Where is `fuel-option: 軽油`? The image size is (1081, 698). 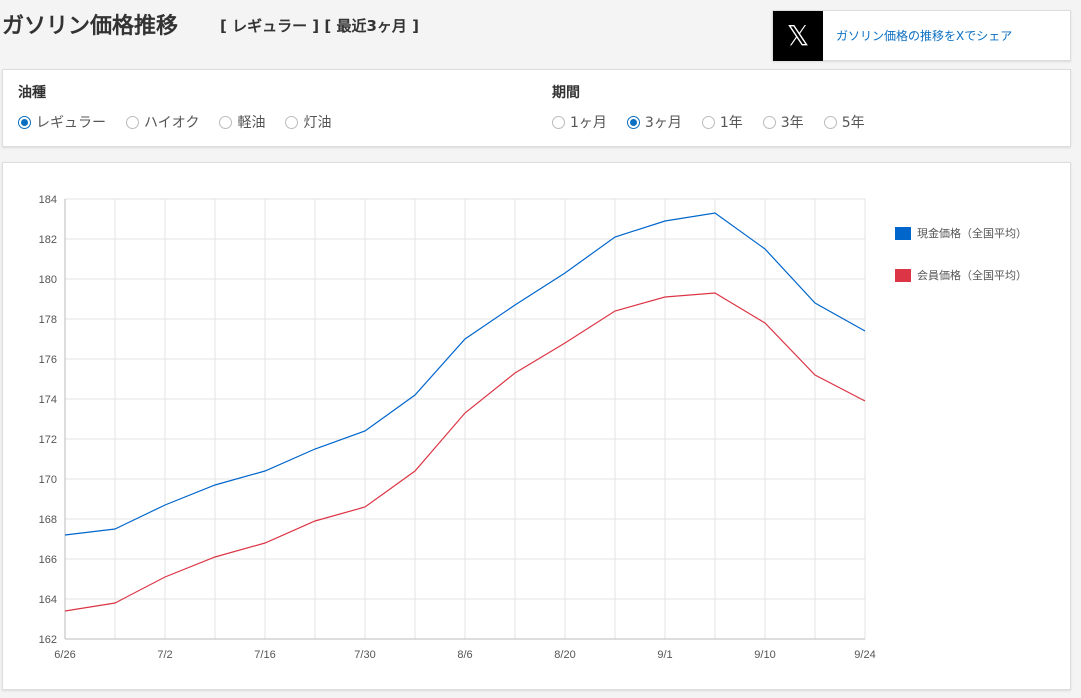
fuel-option: 軽油 is located at coordinates (242, 122).